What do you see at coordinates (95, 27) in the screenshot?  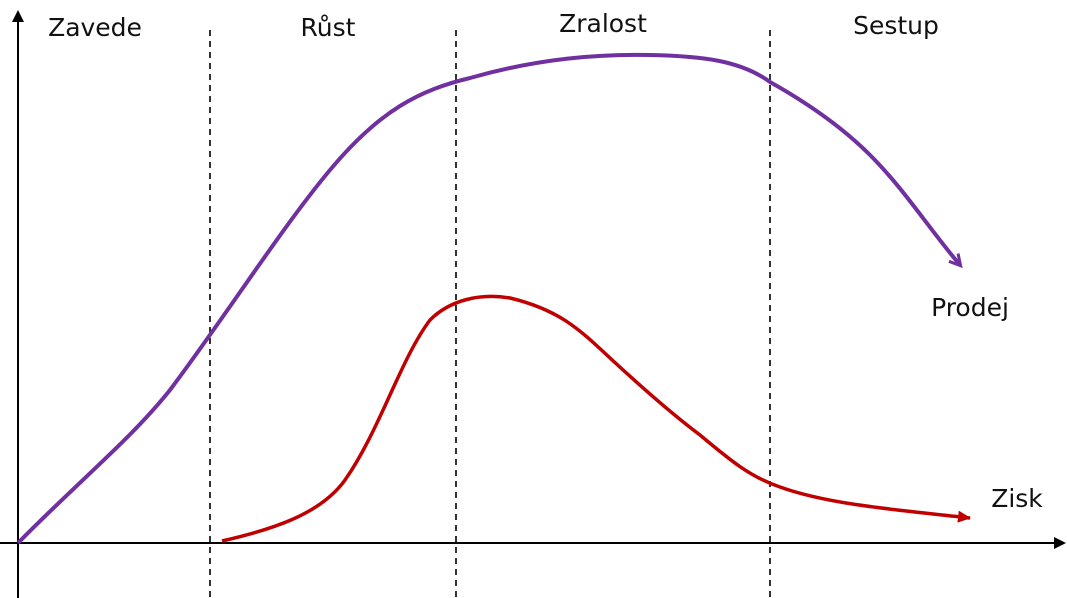 I see `stage-label: Zavede` at bounding box center [95, 27].